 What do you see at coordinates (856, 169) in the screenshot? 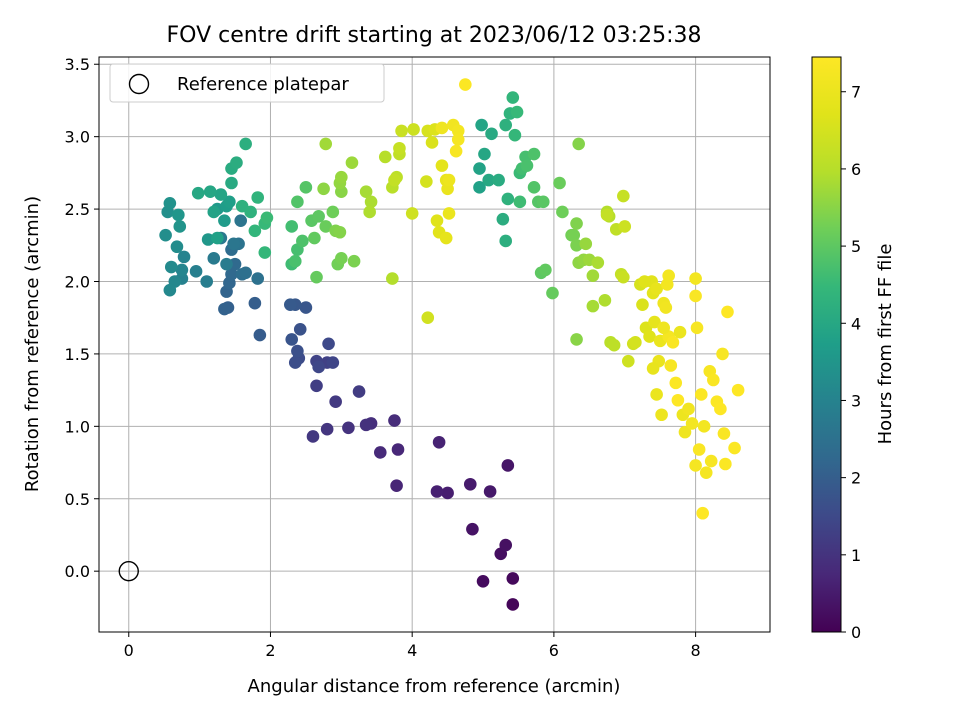
I see `colorbar-tick-label: 6` at bounding box center [856, 169].